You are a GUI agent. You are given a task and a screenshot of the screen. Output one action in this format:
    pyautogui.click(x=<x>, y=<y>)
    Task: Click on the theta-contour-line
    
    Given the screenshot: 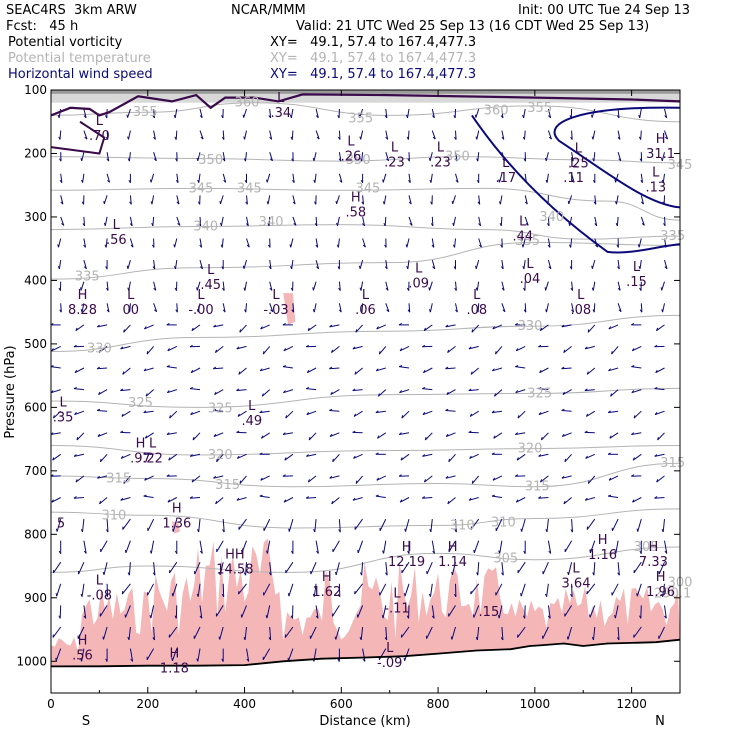 What is the action you would take?
    pyautogui.click(x=365, y=112)
    